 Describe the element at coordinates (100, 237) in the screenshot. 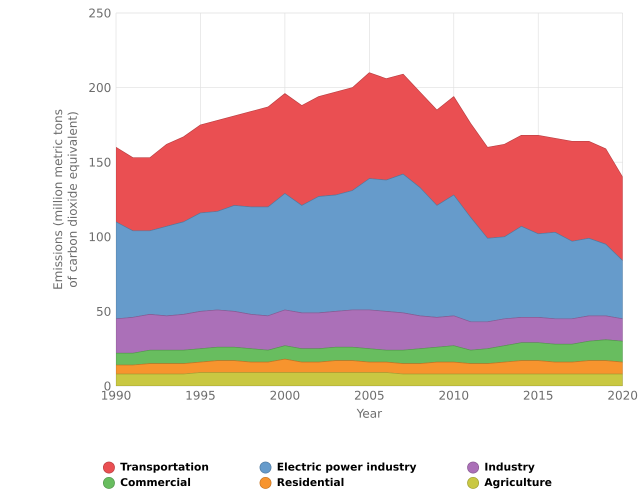

I see `y-tick-label: 100` at that location.